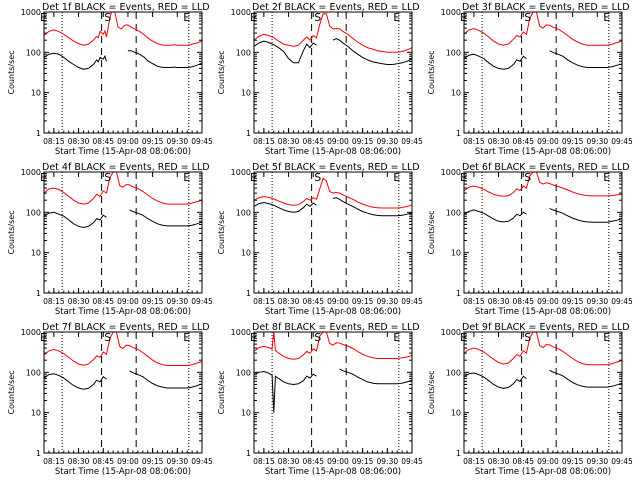 The image size is (640, 480). What do you see at coordinates (546, 327) in the screenshot?
I see `chart-title: Det 9f BLACK = Events, RED = LLD` at bounding box center [546, 327].